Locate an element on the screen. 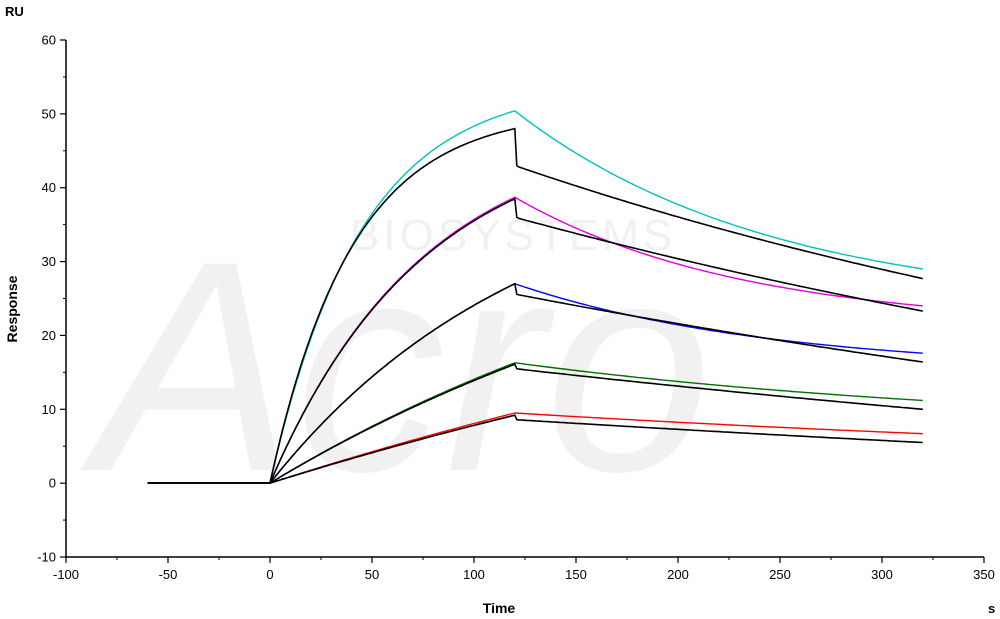 The width and height of the screenshot is (1000, 619). y-tick-label: -10 is located at coordinates (46, 557).